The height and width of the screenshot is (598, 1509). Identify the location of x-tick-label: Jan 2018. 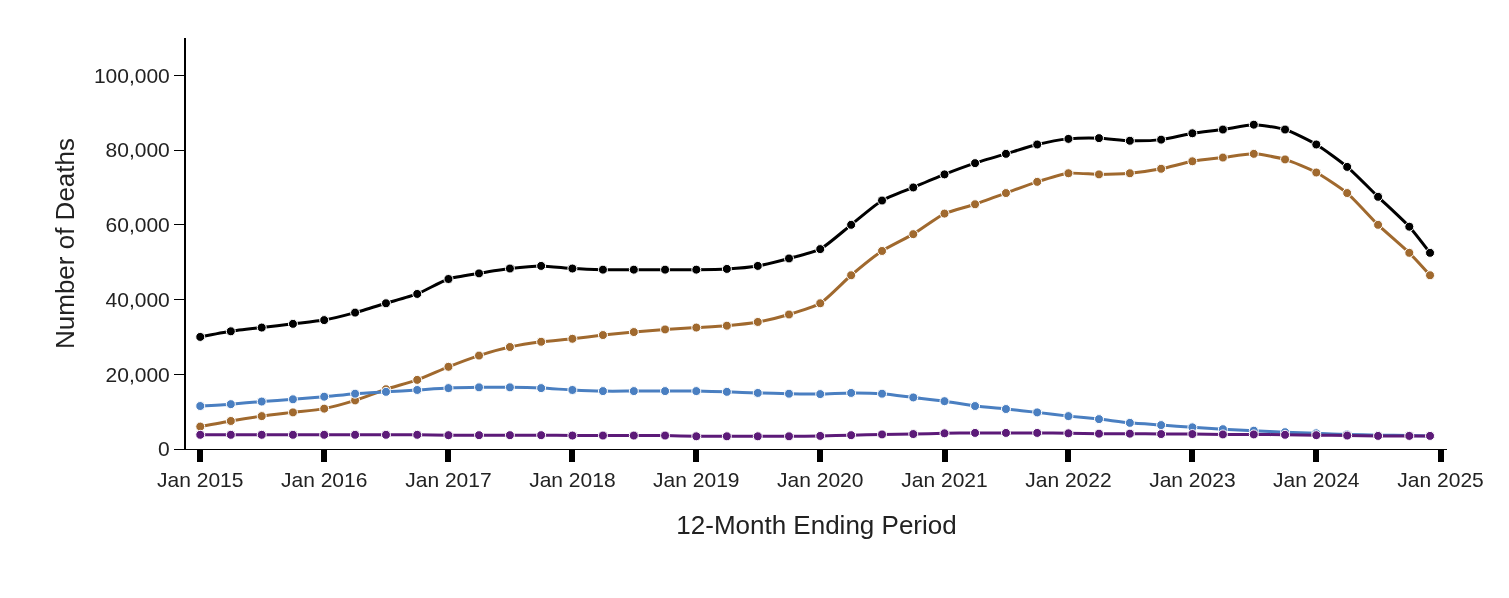
(572, 480).